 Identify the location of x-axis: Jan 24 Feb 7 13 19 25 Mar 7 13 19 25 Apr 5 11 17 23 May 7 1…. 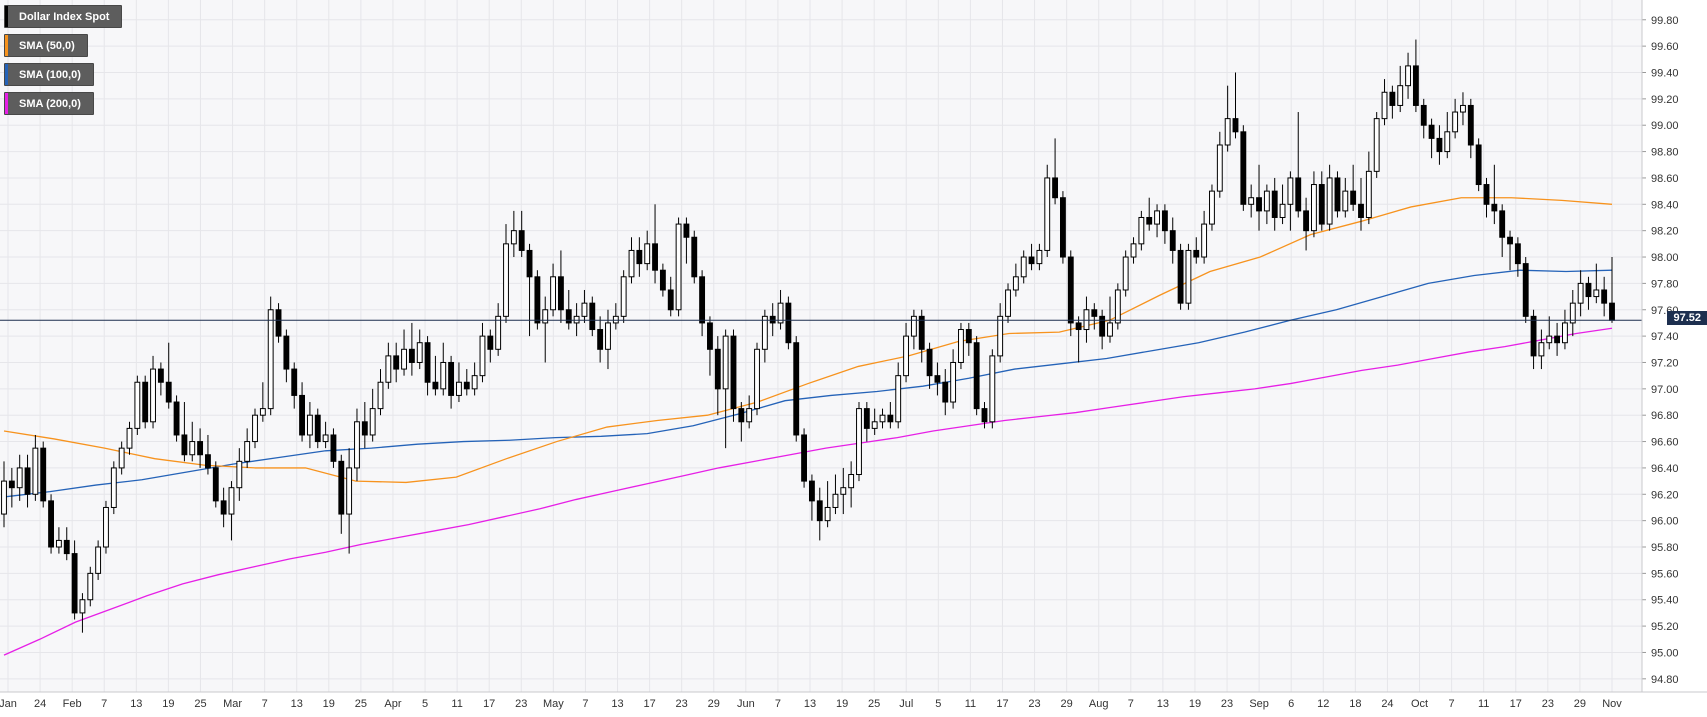
(811, 704).